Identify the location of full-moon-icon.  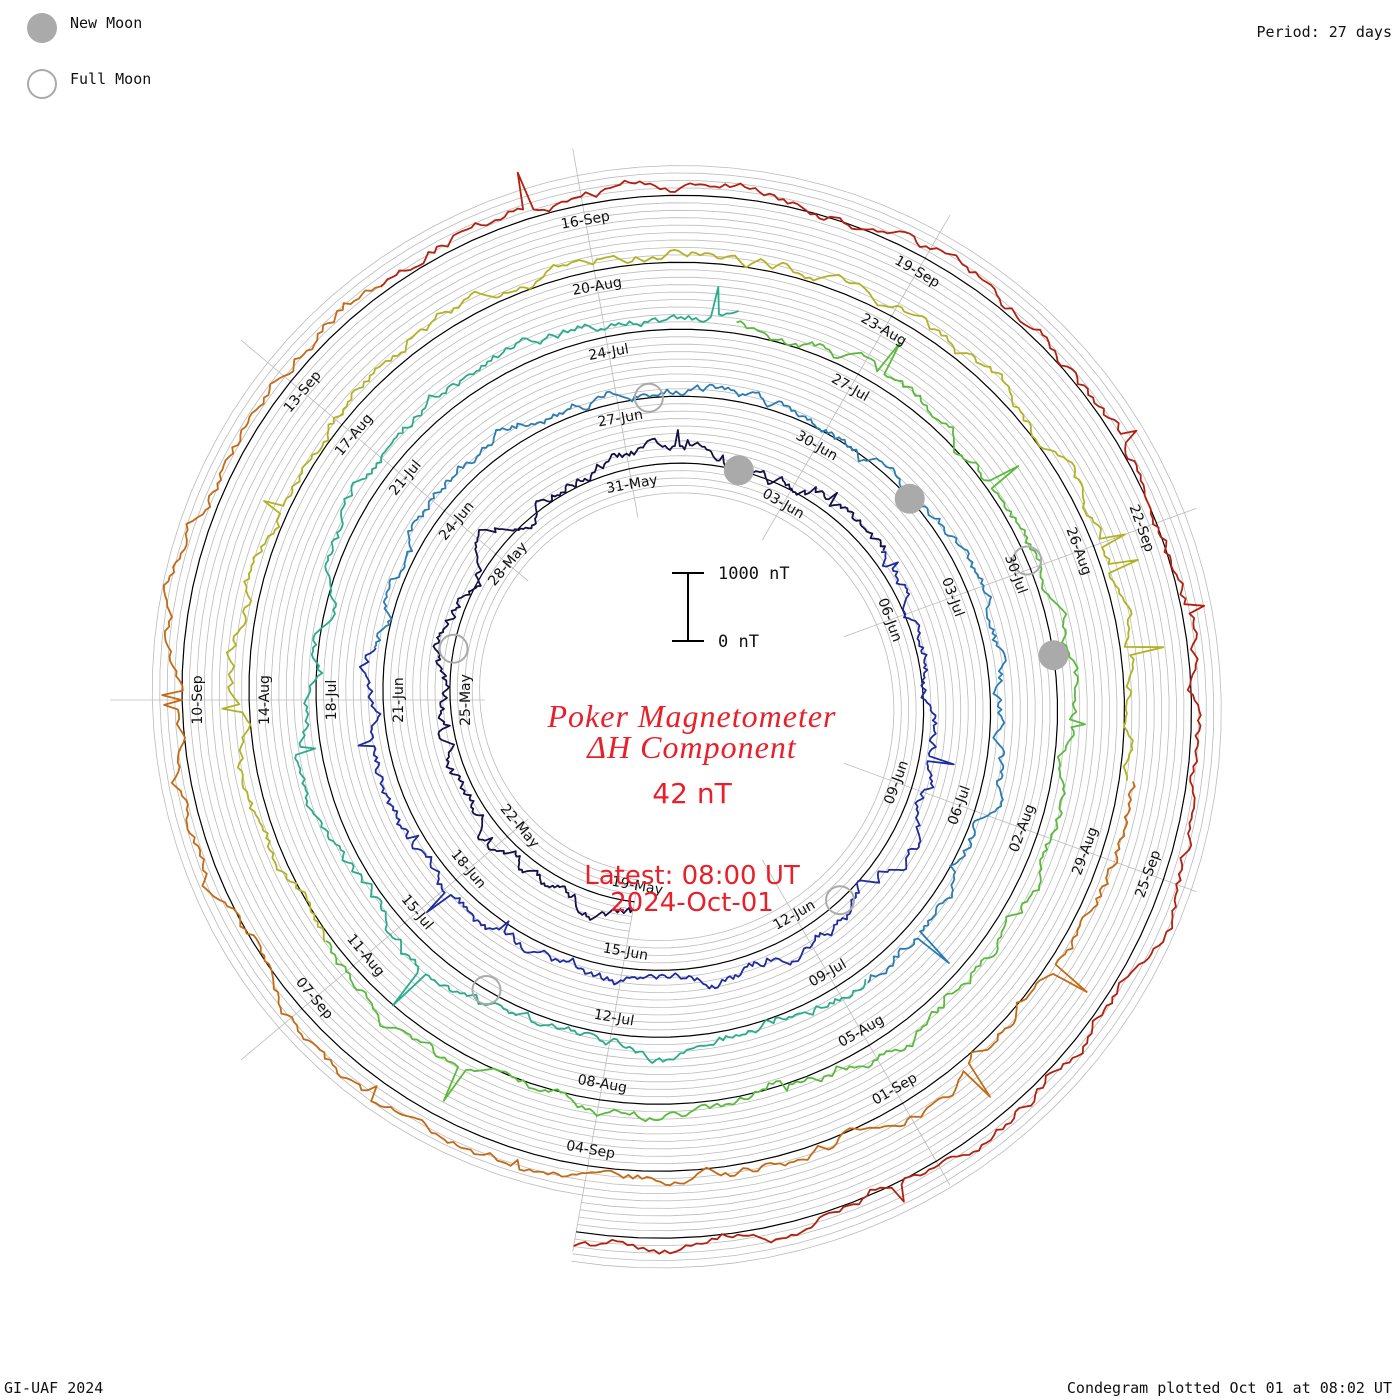
(42, 84).